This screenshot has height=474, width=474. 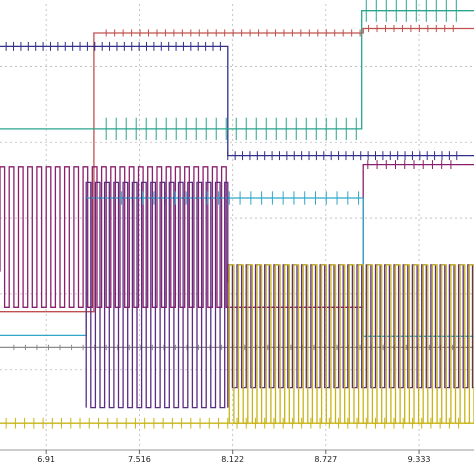 I want to click on x-axis: 6.91 7.516 8.122 8.727 9.333, so click(x=237, y=456).